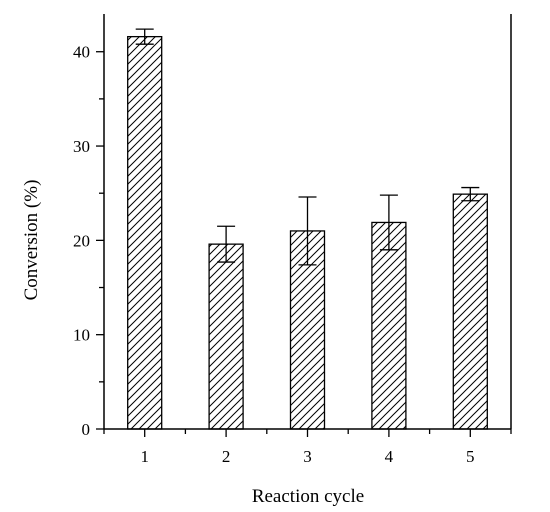 This screenshot has height=512, width=550. Describe the element at coordinates (307, 456) in the screenshot. I see `x-tick-label: 3` at that location.